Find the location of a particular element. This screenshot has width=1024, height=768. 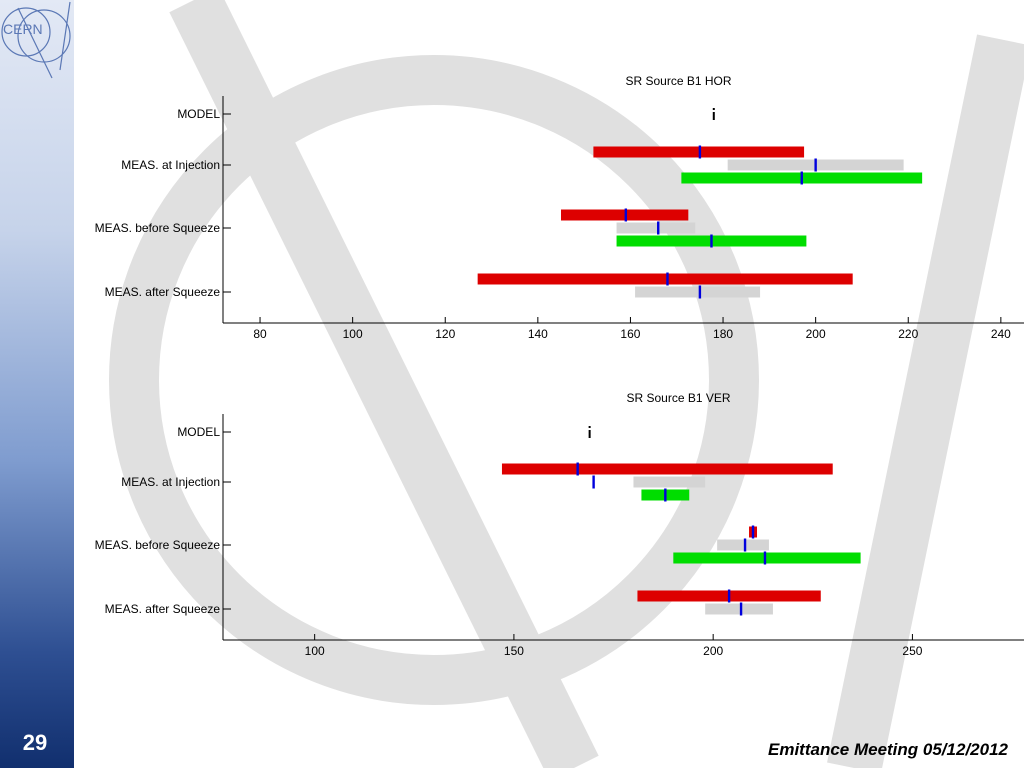

bar-green is located at coordinates (767, 558).